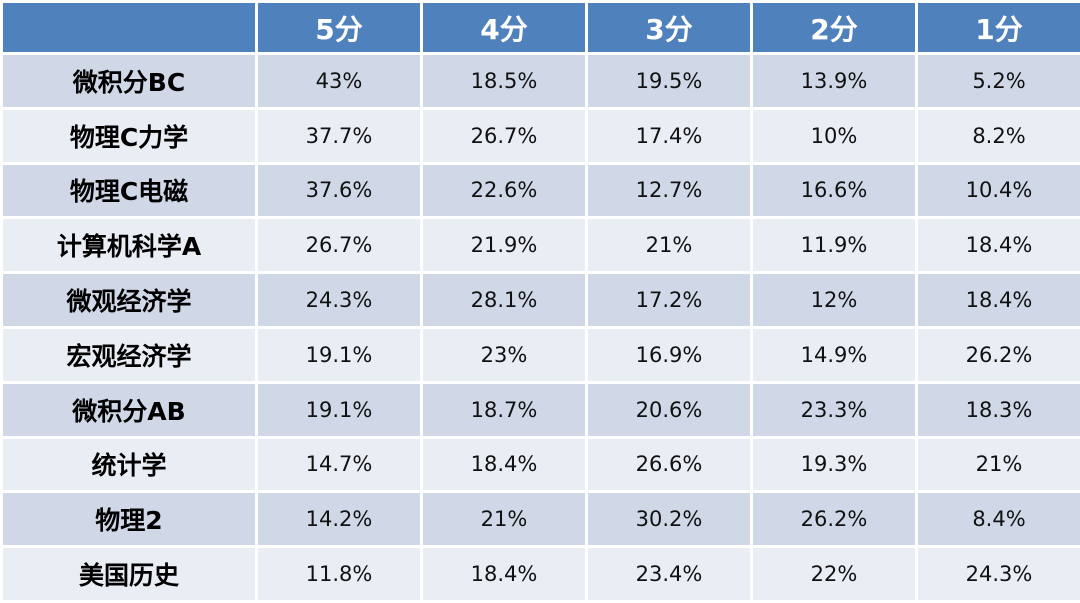 Image resolution: width=1080 pixels, height=603 pixels. Describe the element at coordinates (129, 135) in the screenshot. I see `subject-label: 物理C力学` at that location.